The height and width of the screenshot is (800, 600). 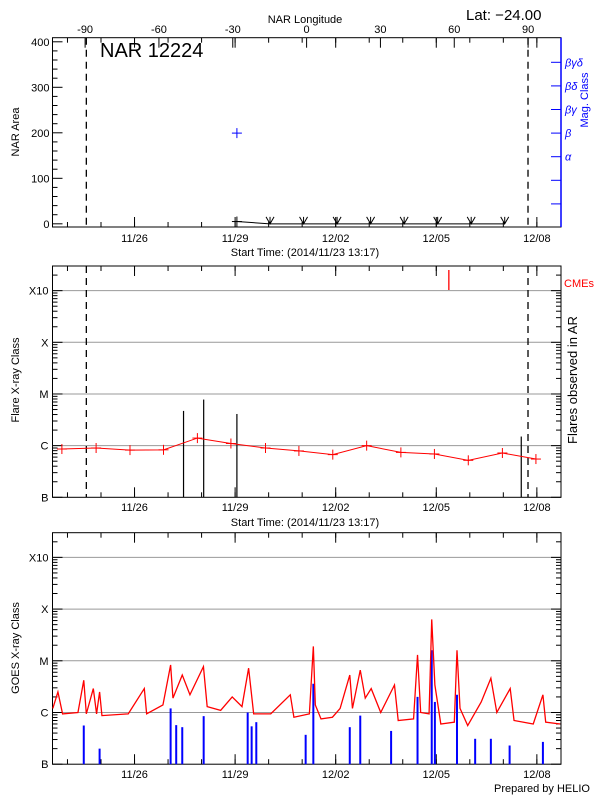 I want to click on lon-tick-label: 60, so click(x=454, y=30).